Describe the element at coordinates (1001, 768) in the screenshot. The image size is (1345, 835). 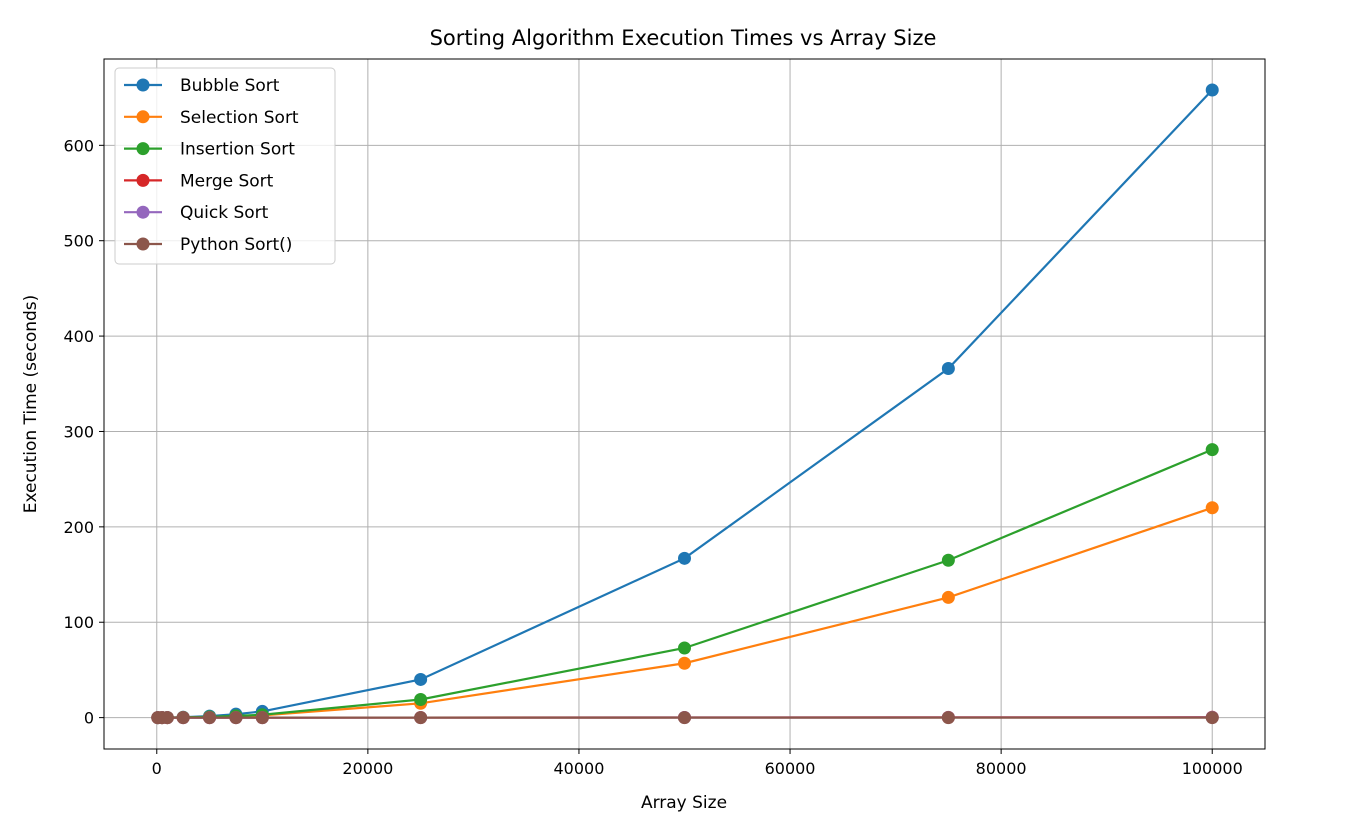
I see `x-tick-label: 80000` at that location.